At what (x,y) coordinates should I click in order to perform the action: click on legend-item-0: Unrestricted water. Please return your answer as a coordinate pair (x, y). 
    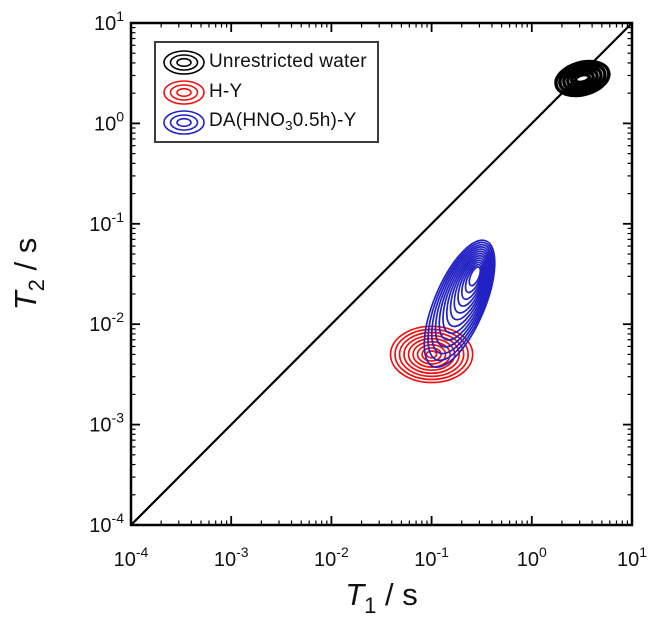
    Looking at the image, I should click on (264, 62).